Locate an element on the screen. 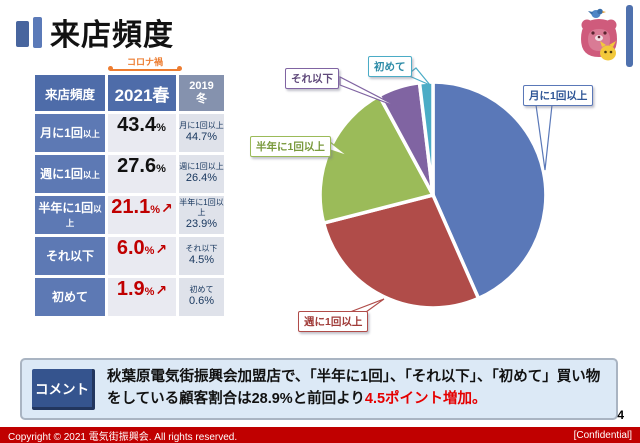  slide-header: 来店頻度 is located at coordinates (95, 32).